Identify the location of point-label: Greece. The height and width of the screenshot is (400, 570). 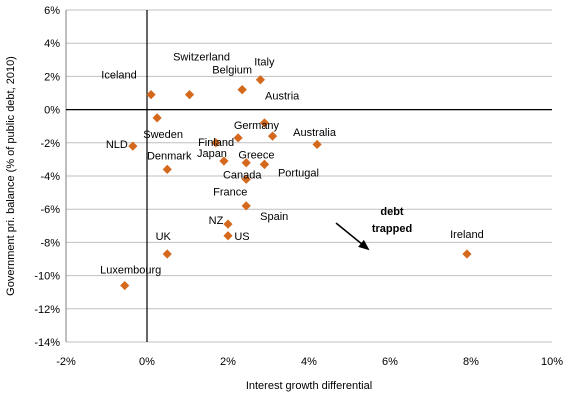
(256, 155).